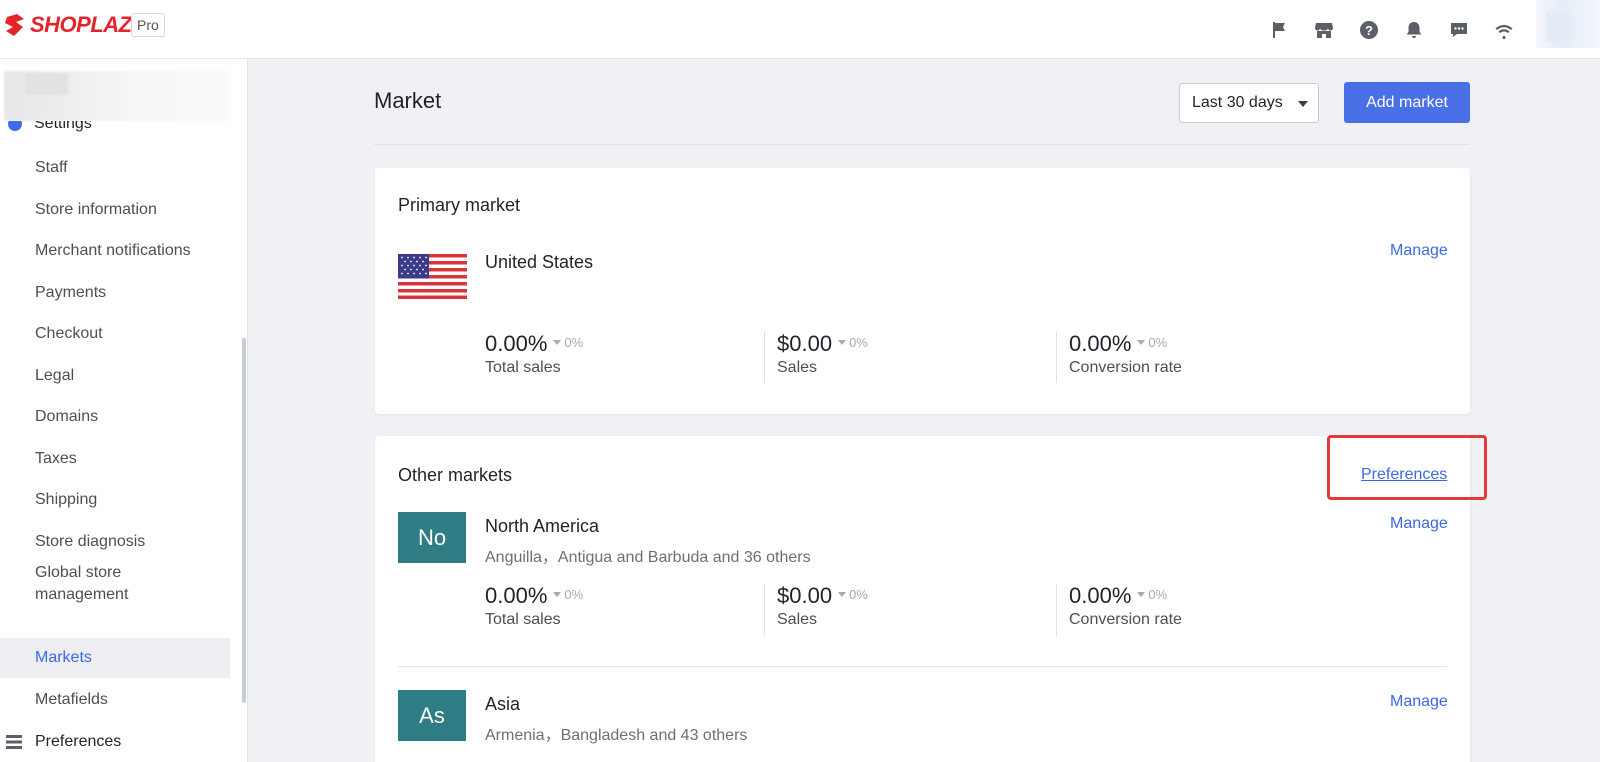  I want to click on date-range-value: Last 30 days, so click(1237, 102).